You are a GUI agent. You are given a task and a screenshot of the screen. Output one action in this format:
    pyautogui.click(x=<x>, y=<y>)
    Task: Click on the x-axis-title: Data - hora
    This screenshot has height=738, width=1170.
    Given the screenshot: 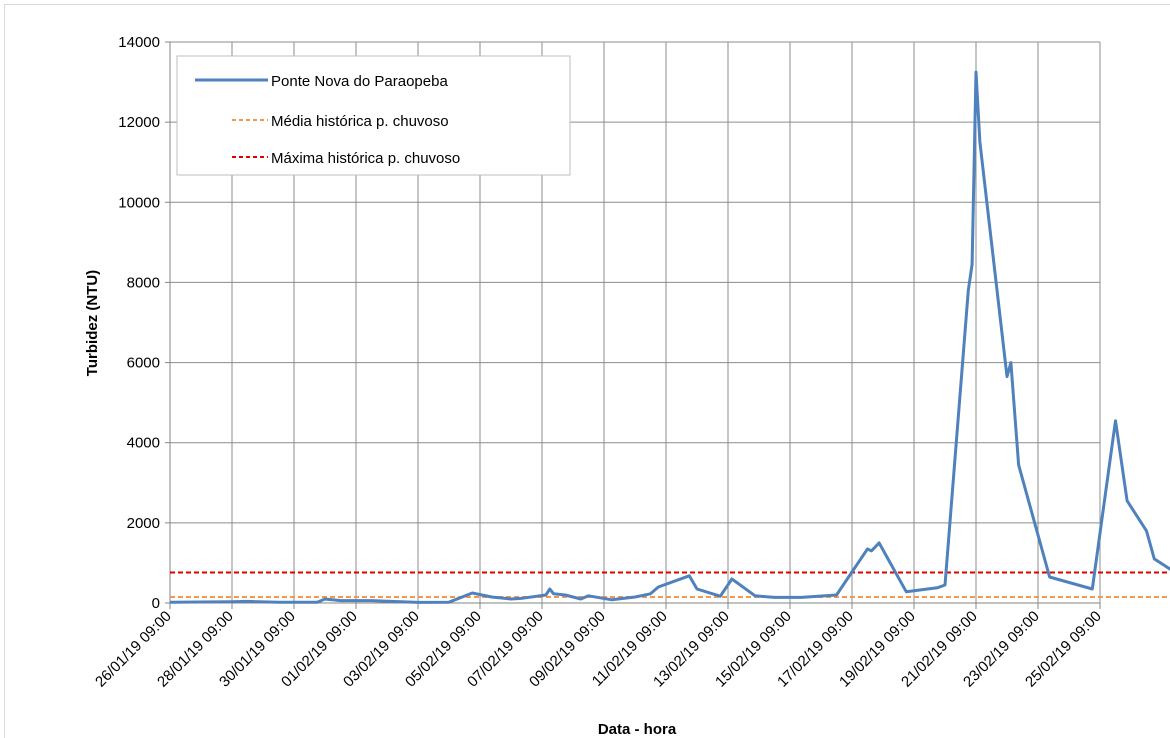 What is the action you would take?
    pyautogui.click(x=637, y=729)
    